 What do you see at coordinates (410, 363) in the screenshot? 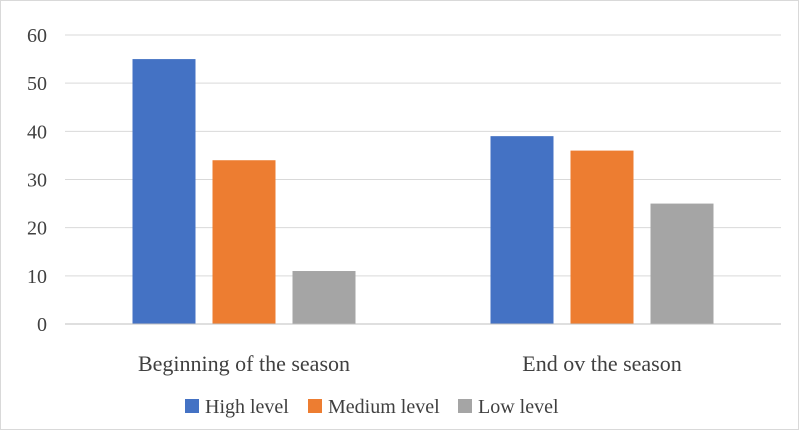
I see `category-labels: Beginning of the season End ov the season` at bounding box center [410, 363].